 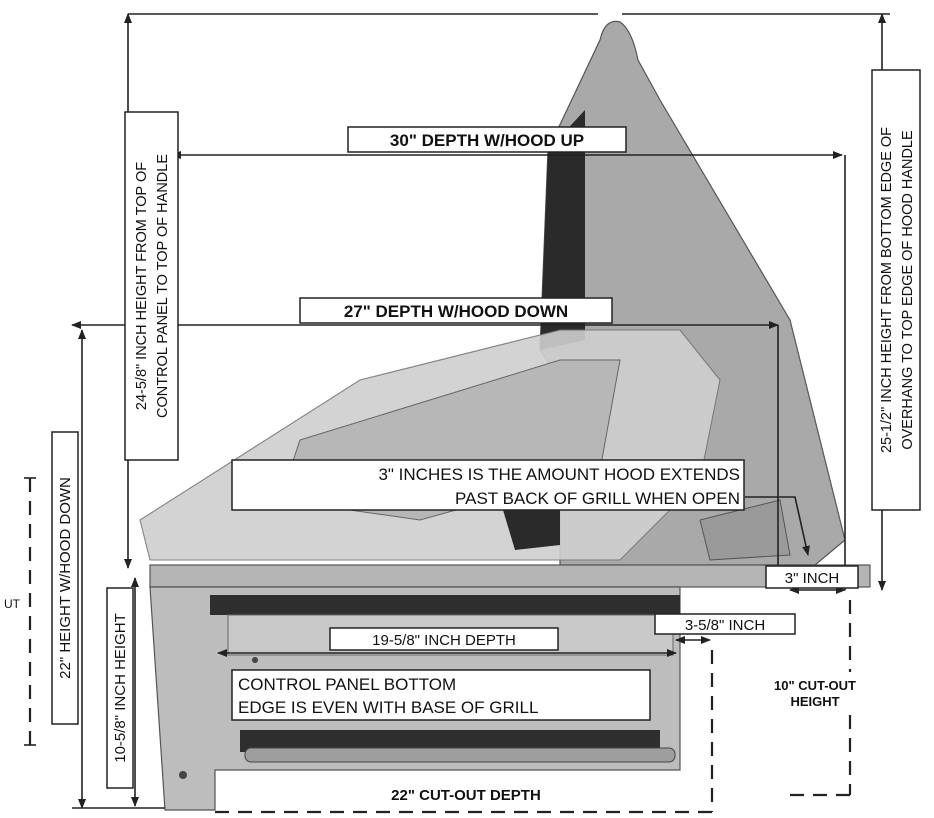 I want to click on three-5-8-text: 3-5/8" INCH, so click(x=725, y=625).